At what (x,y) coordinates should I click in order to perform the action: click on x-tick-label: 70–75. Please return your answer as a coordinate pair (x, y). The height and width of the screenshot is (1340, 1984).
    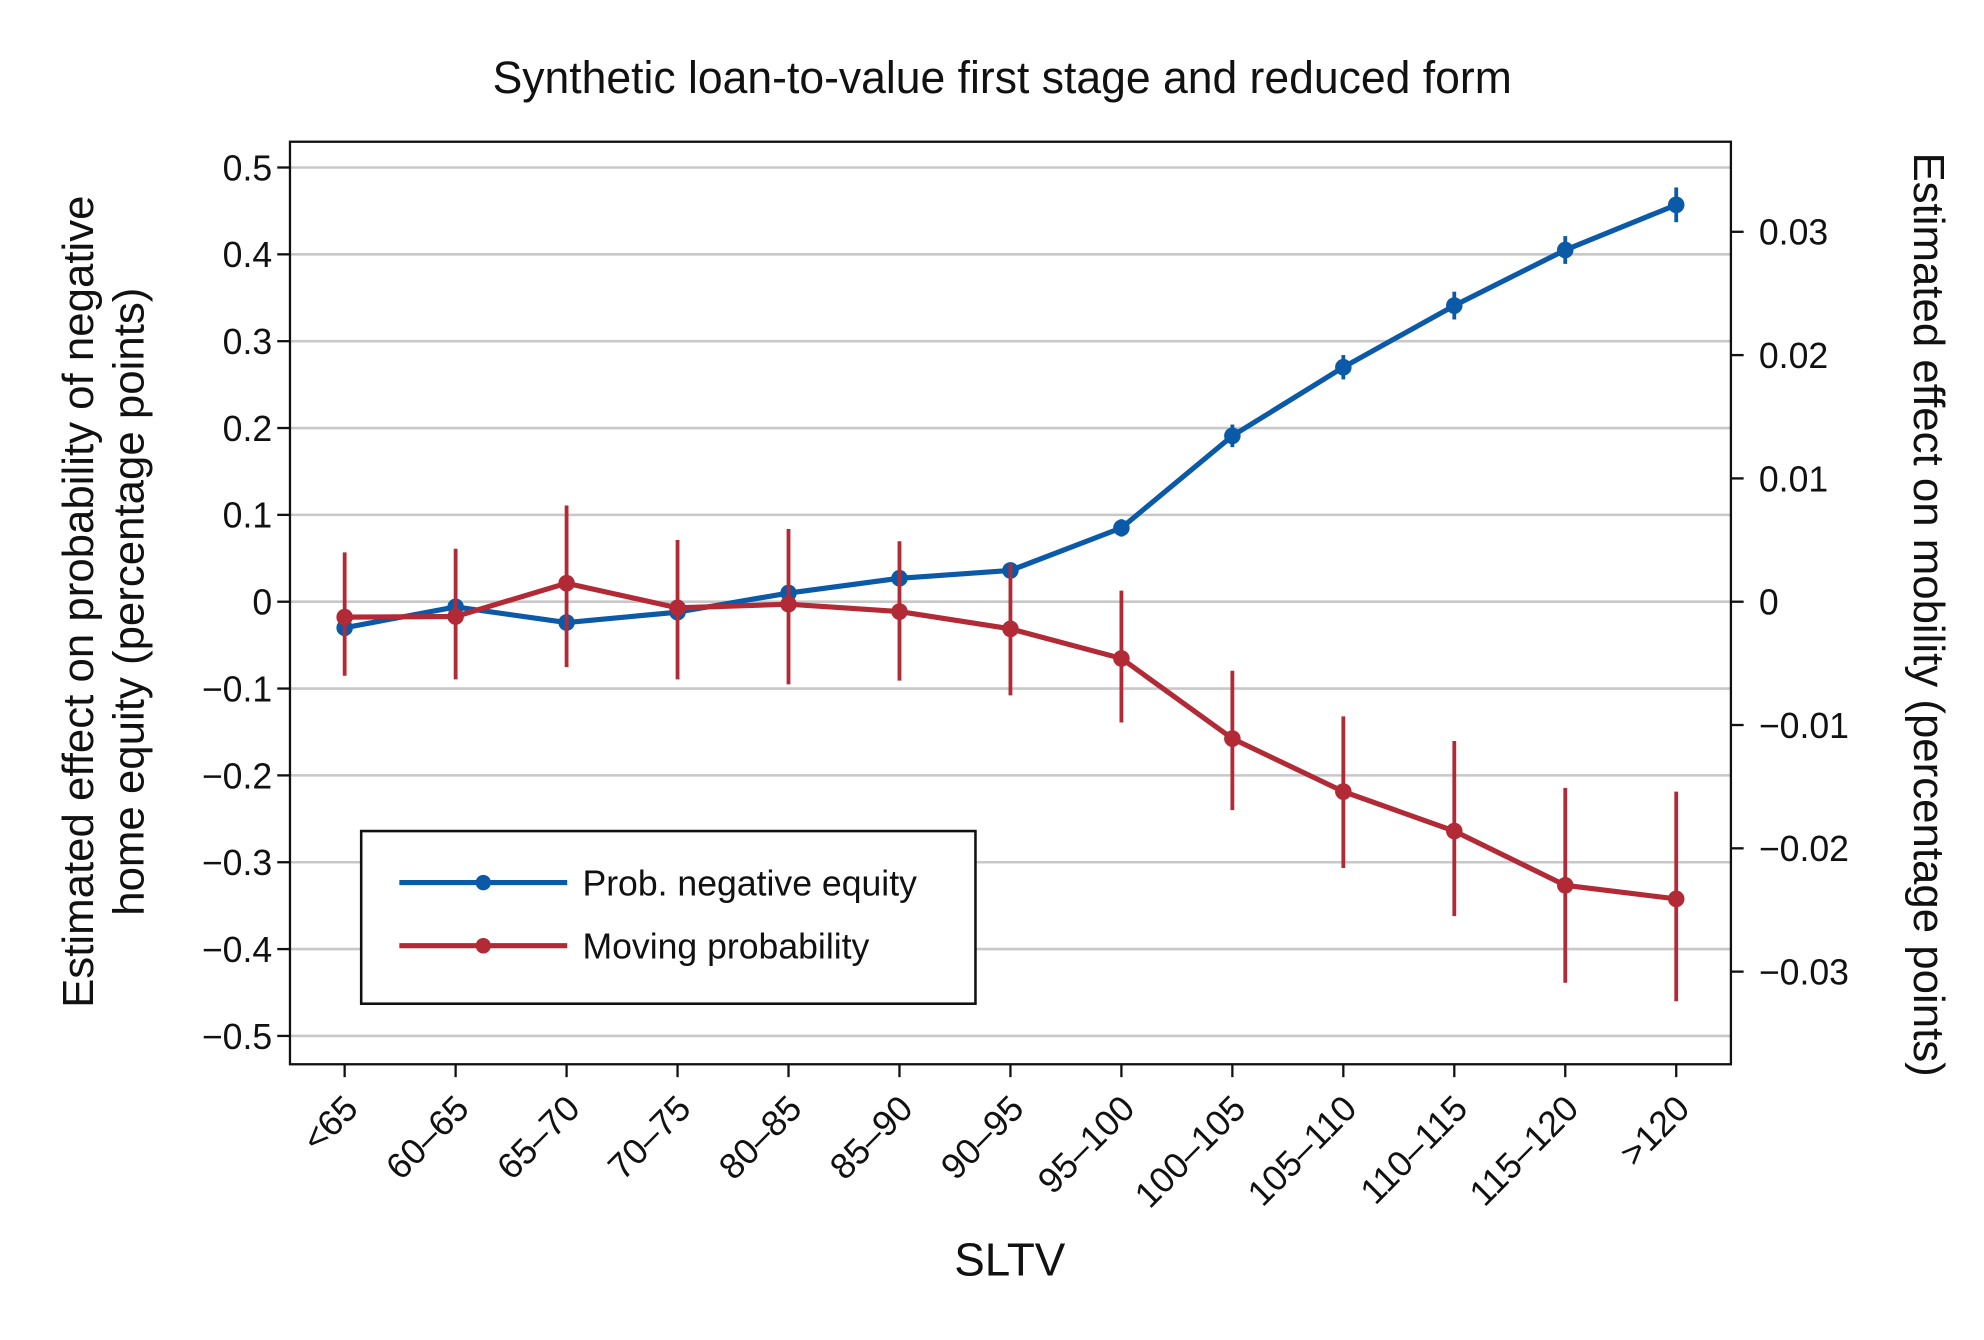
    Looking at the image, I should click on (649, 1137).